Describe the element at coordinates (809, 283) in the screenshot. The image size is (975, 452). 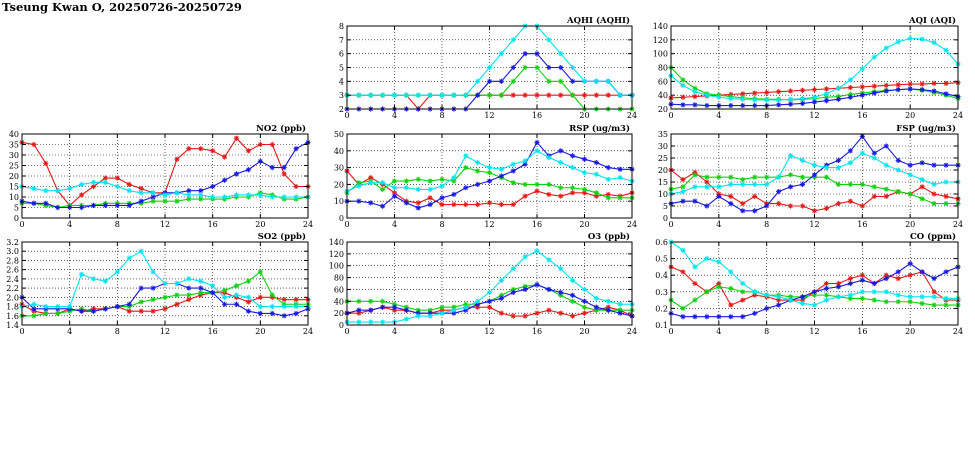
I see `chart-panel: 0 4 8 12 16 20 24 0.1 0.2 0.3 0.4 0.5 0.6 CO (ppm)` at that location.